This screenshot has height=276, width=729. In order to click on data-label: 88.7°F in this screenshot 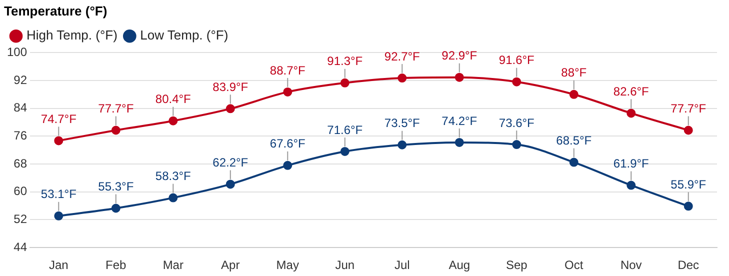, I will do `click(288, 70)`.